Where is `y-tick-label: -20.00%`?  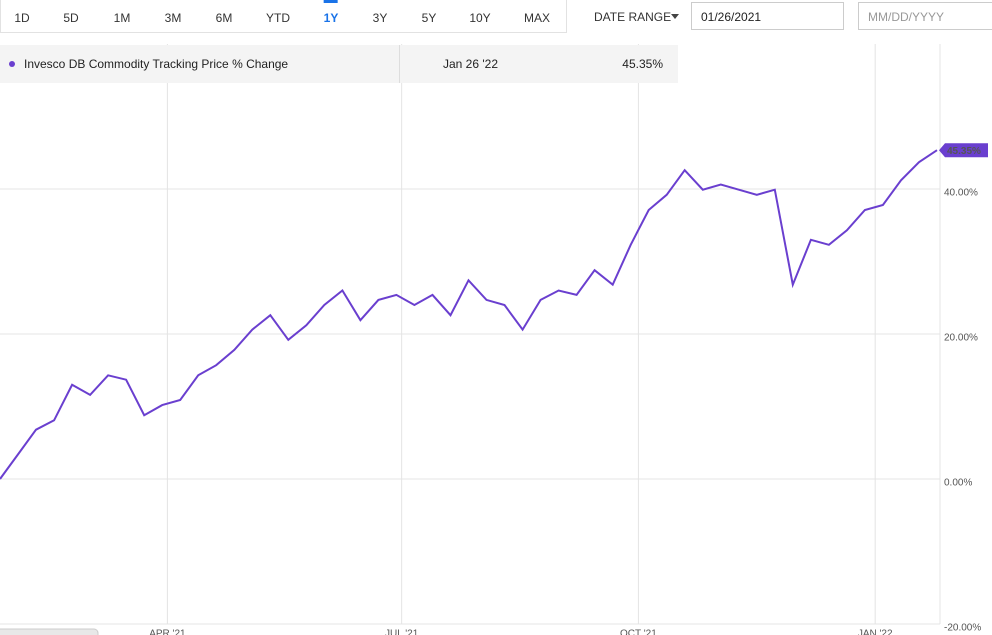
y-tick-label: -20.00% is located at coordinates (962, 628).